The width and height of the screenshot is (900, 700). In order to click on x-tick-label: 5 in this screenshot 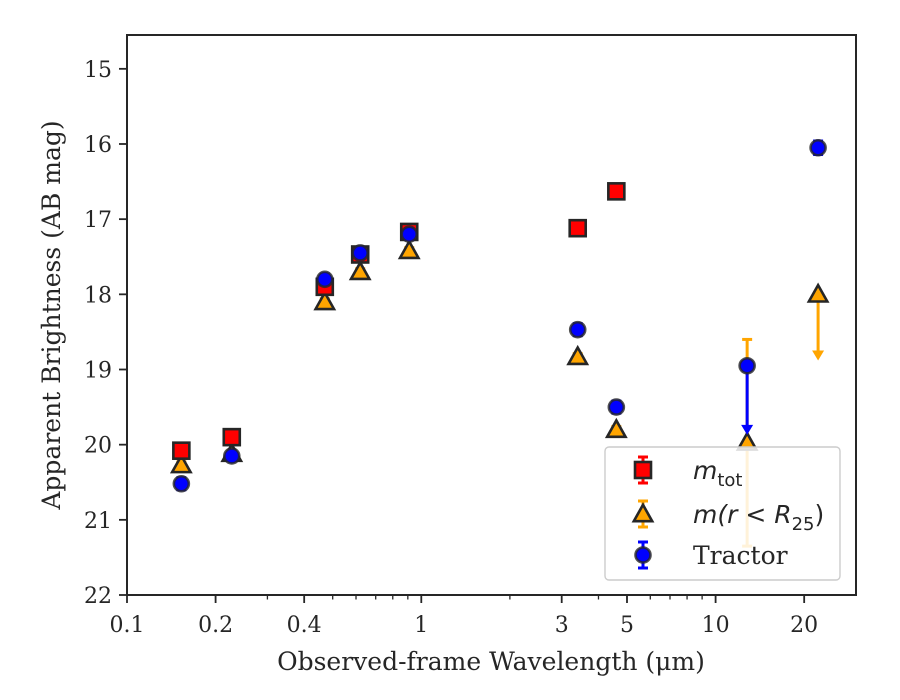, I will do `click(627, 625)`.